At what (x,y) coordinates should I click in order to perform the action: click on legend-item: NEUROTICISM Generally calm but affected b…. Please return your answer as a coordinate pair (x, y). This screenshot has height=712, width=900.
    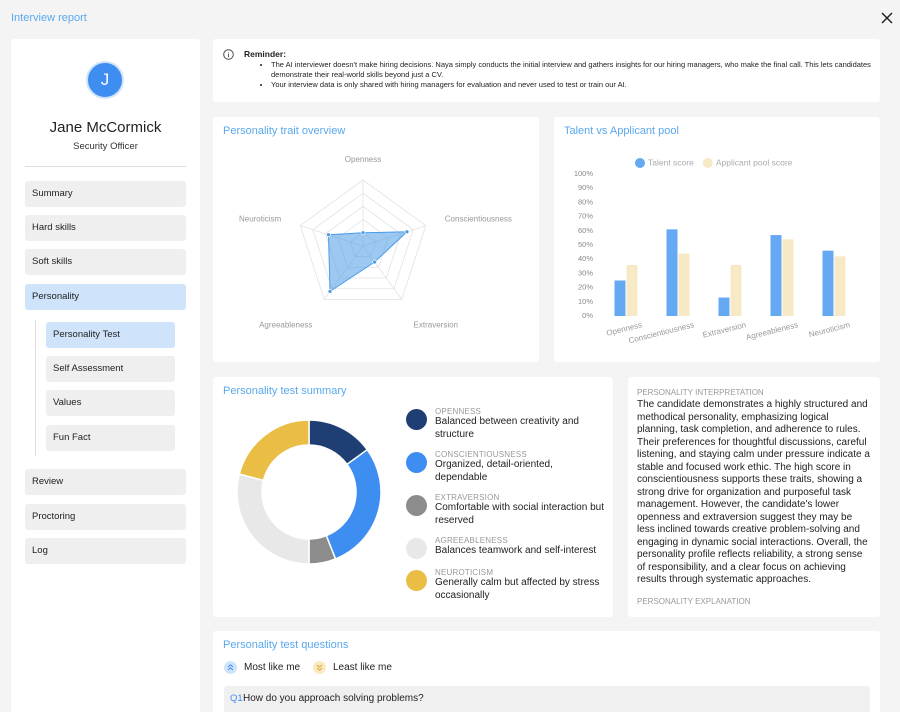
    Looking at the image, I should click on (506, 585).